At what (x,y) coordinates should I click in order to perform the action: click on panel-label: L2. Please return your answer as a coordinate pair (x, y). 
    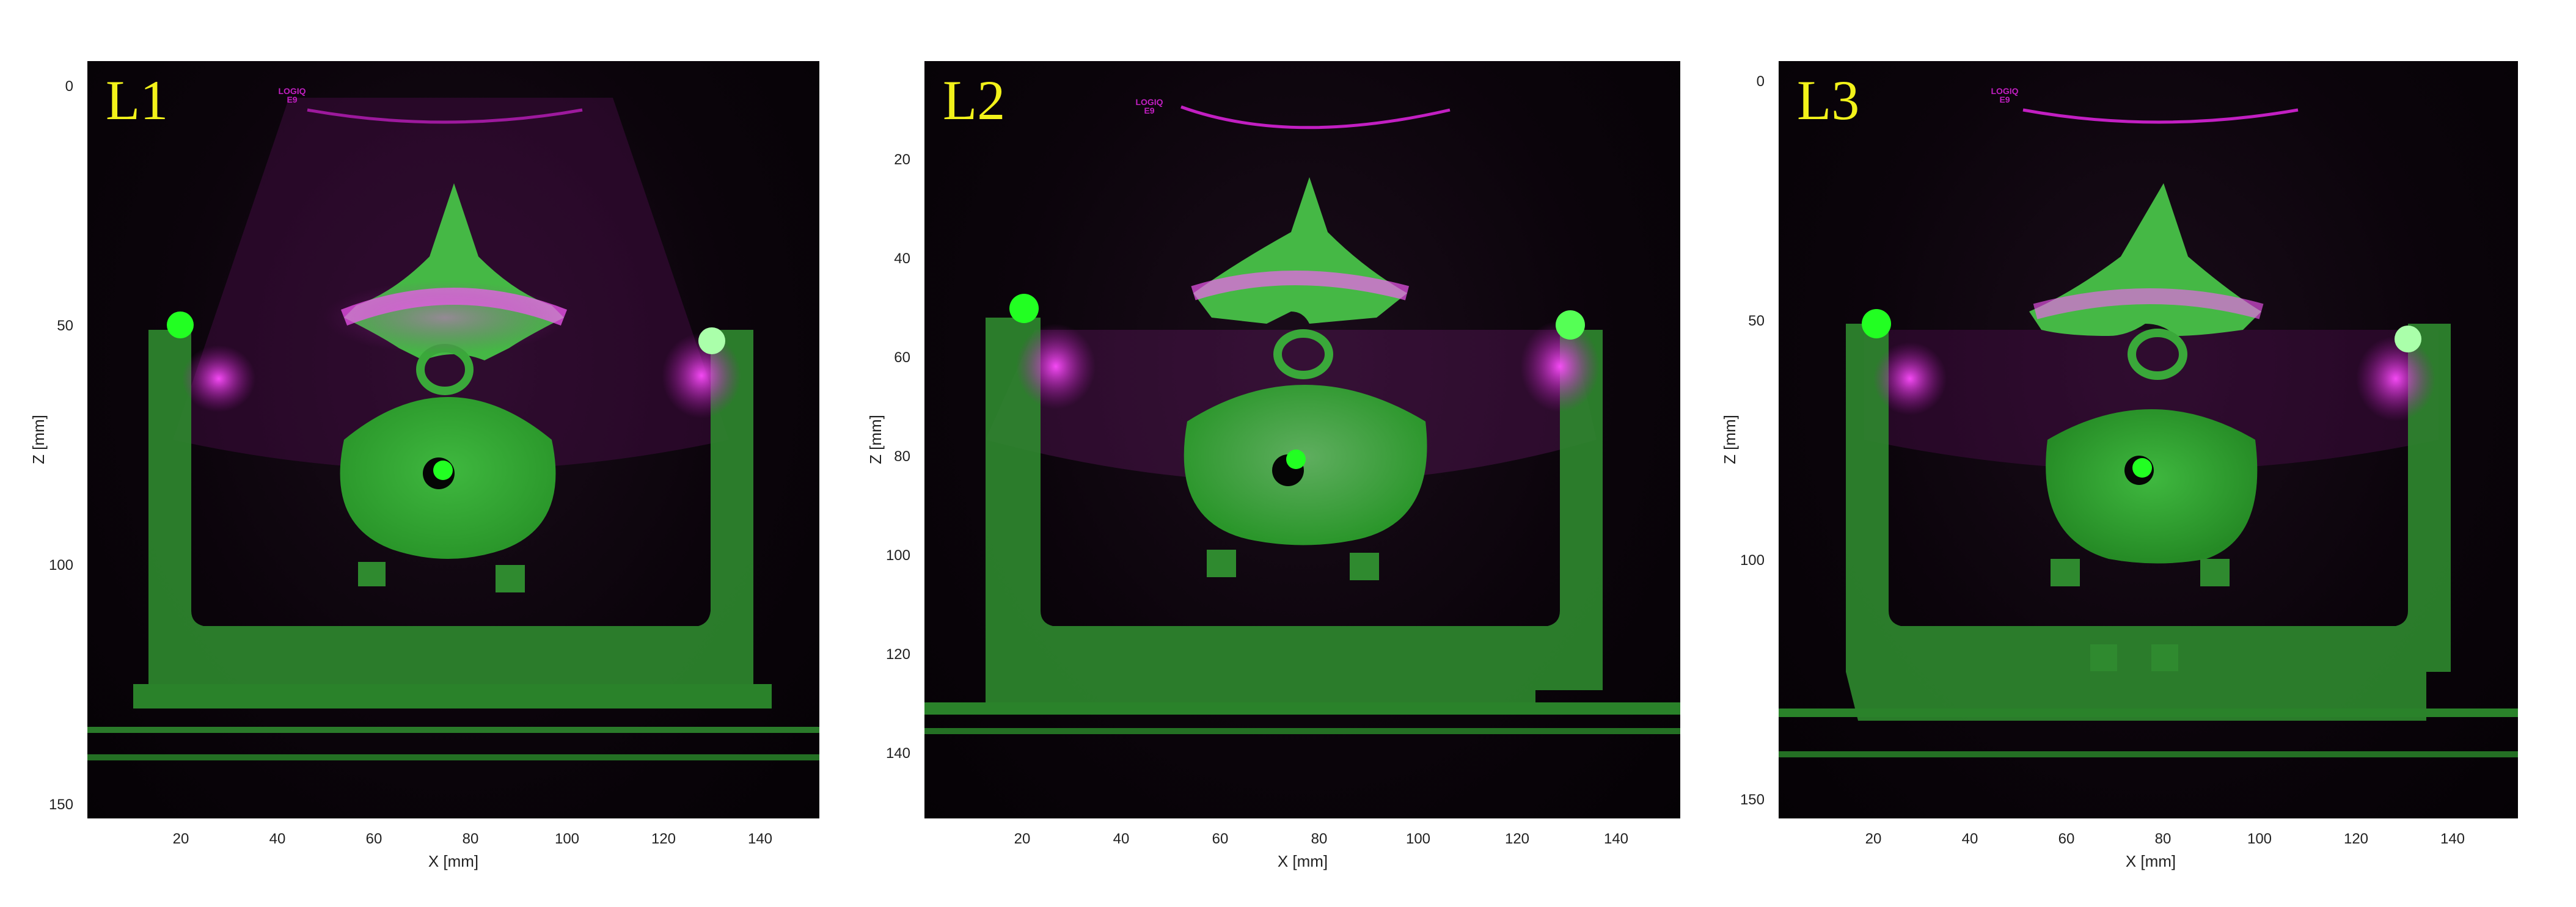
    Looking at the image, I should click on (974, 100).